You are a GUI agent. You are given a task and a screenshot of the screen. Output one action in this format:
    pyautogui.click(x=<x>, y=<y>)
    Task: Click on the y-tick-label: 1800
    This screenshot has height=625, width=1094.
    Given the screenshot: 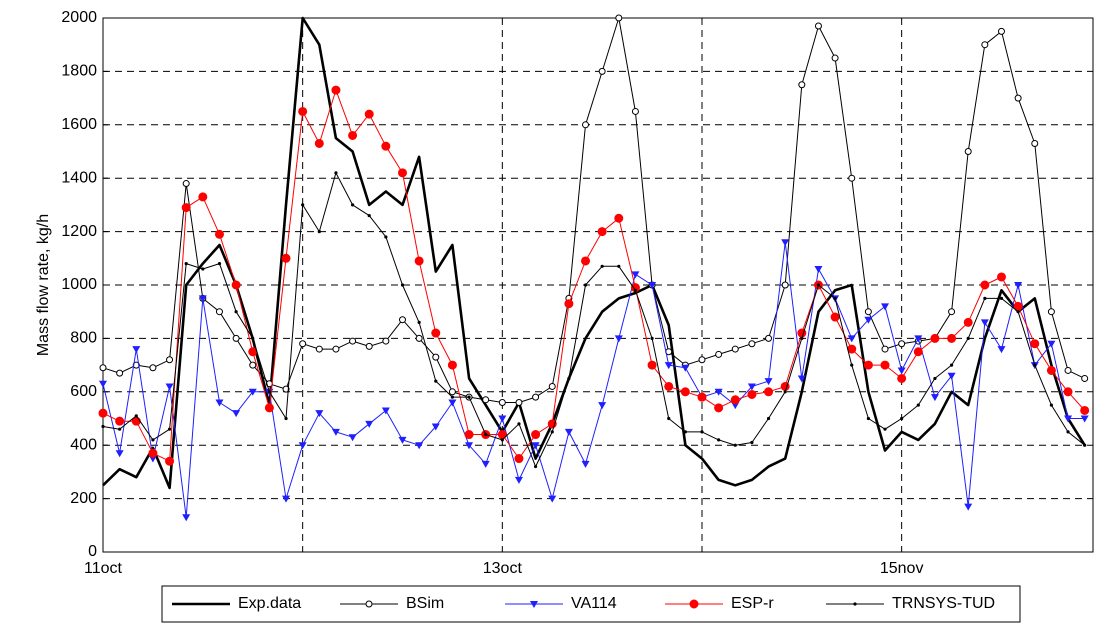 What is the action you would take?
    pyautogui.click(x=79, y=71)
    